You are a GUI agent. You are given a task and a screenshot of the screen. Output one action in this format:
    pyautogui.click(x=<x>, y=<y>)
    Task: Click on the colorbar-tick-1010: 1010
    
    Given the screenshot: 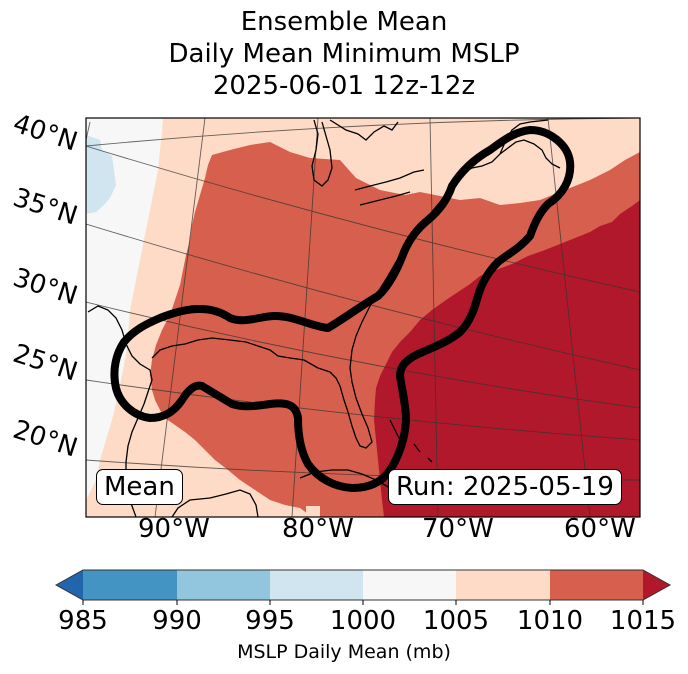 What is the action you would take?
    pyautogui.click(x=550, y=621)
    